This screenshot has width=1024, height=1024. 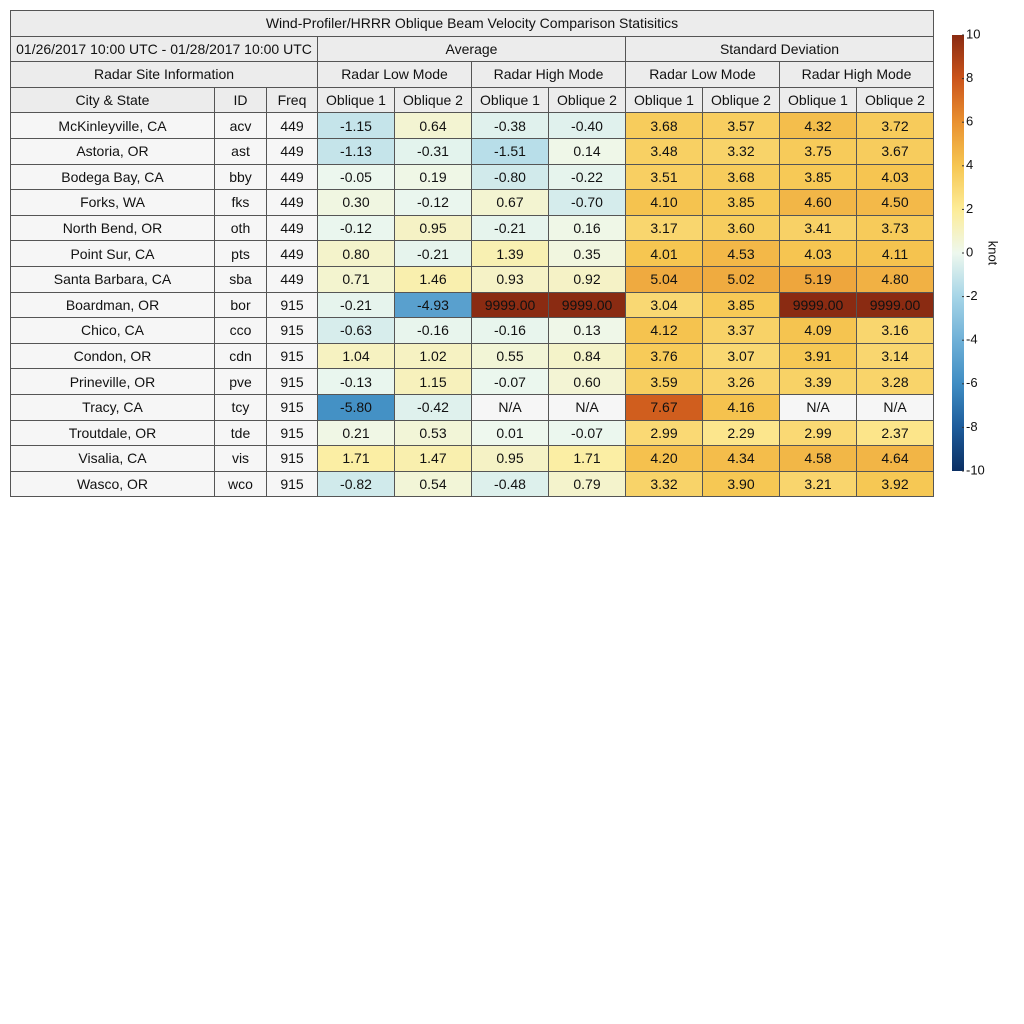 What do you see at coordinates (112, 151) in the screenshot?
I see `site-cell: Astoria, OR` at bounding box center [112, 151].